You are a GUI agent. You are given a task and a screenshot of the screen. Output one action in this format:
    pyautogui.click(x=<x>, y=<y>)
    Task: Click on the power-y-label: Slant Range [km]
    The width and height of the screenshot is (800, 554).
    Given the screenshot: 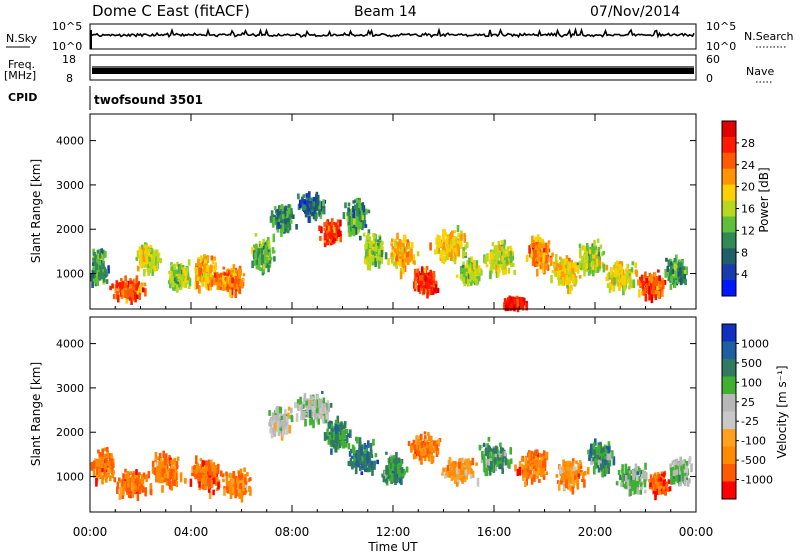 What is the action you would take?
    pyautogui.click(x=36, y=211)
    